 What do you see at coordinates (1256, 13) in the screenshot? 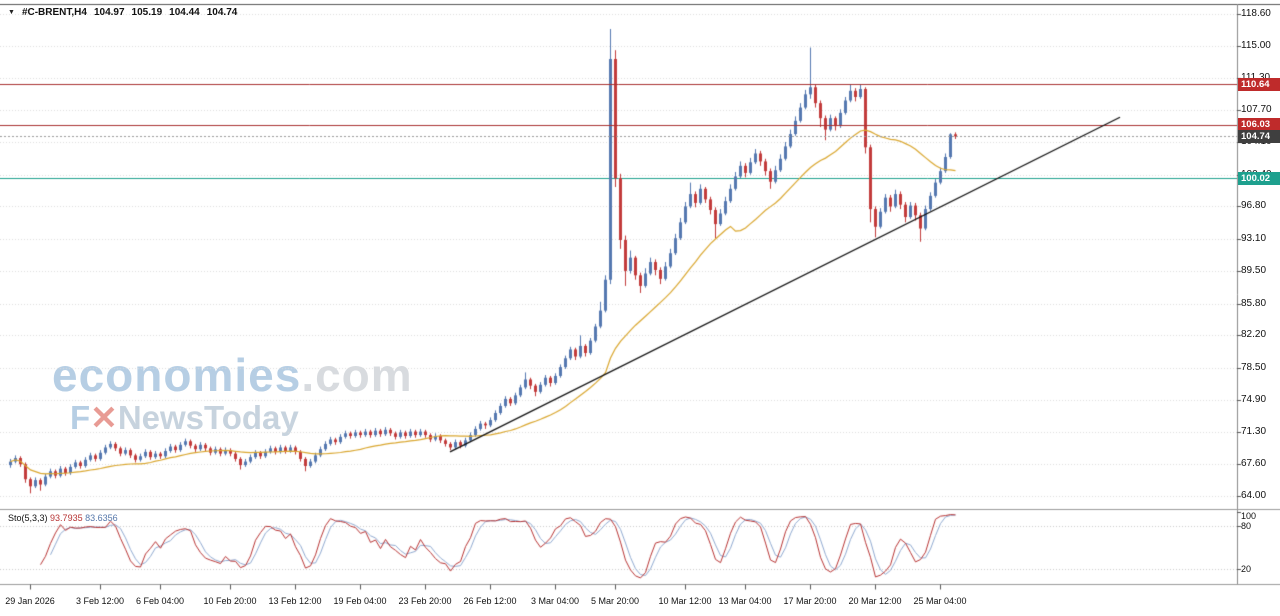
I see `price-axis-label: 118.60` at bounding box center [1256, 13].